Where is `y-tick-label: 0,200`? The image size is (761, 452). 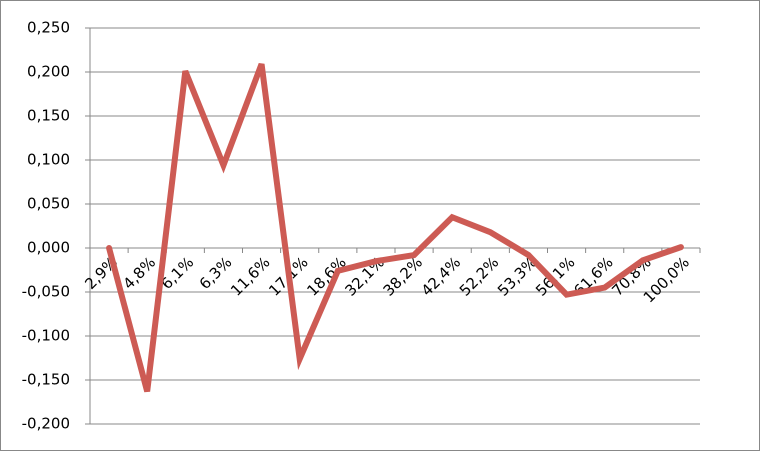
y-tick-label: 0,200 is located at coordinates (48, 72).